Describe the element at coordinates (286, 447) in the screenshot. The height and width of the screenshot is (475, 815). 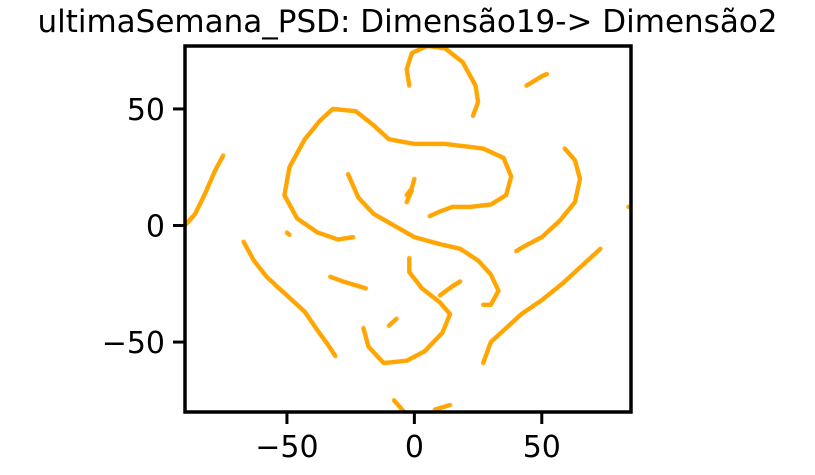
I see `x-tick-label: −50` at that location.